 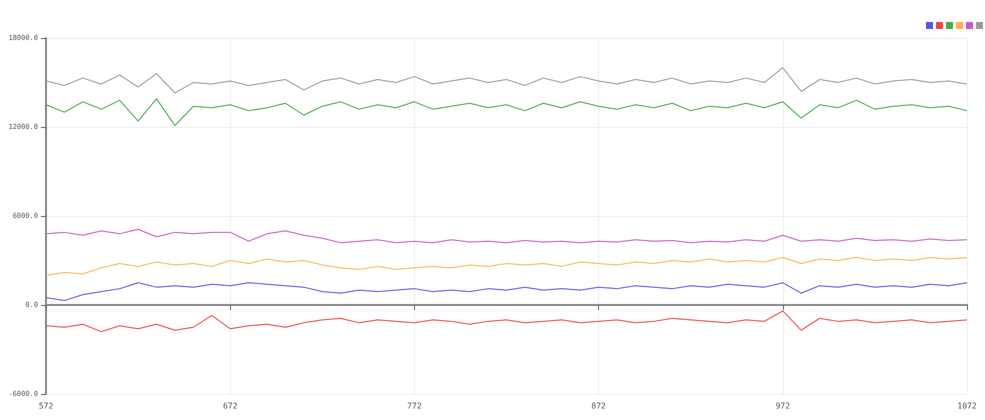 I want to click on x-tick-label: 572, so click(x=46, y=406).